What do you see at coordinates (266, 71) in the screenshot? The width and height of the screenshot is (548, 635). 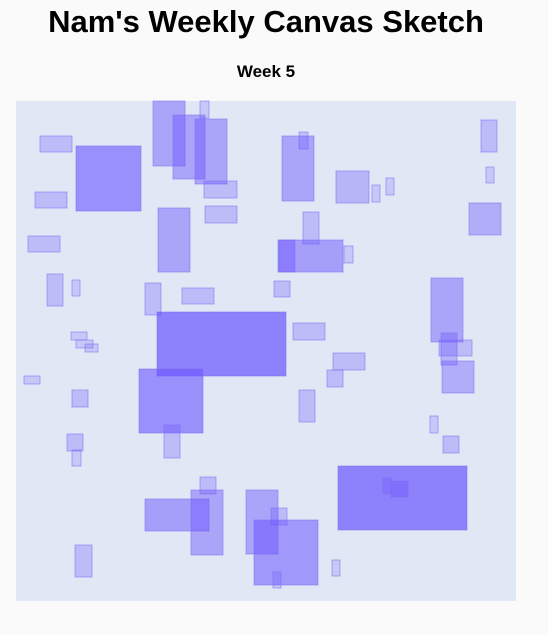 I see `page-subtitle: Week 5` at bounding box center [266, 71].